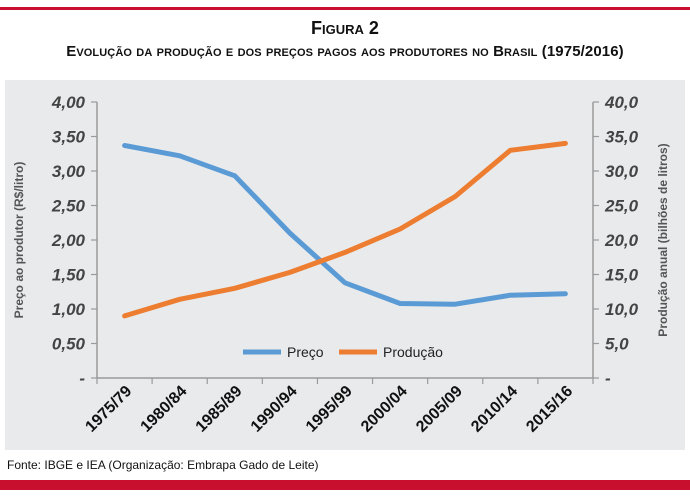  What do you see at coordinates (108, 409) in the screenshot?
I see `x-tick-label: 1975/79` at bounding box center [108, 409].